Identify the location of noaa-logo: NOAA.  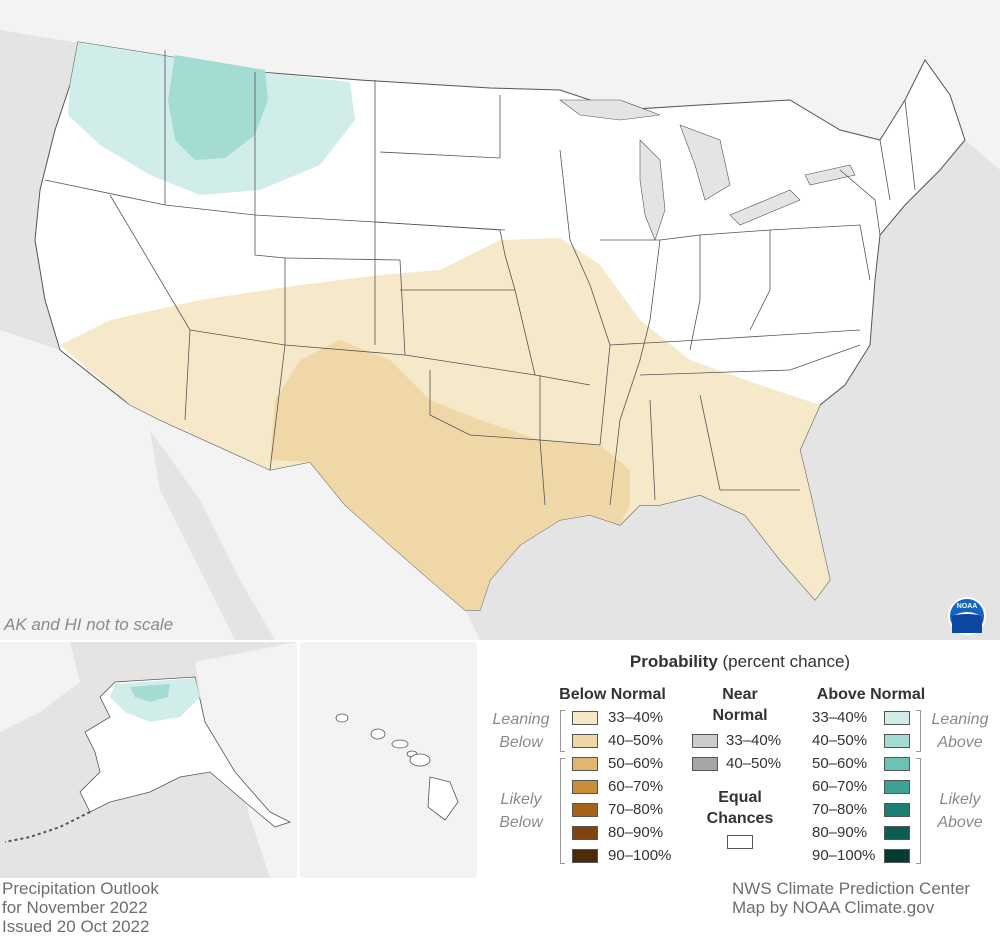
(967, 616).